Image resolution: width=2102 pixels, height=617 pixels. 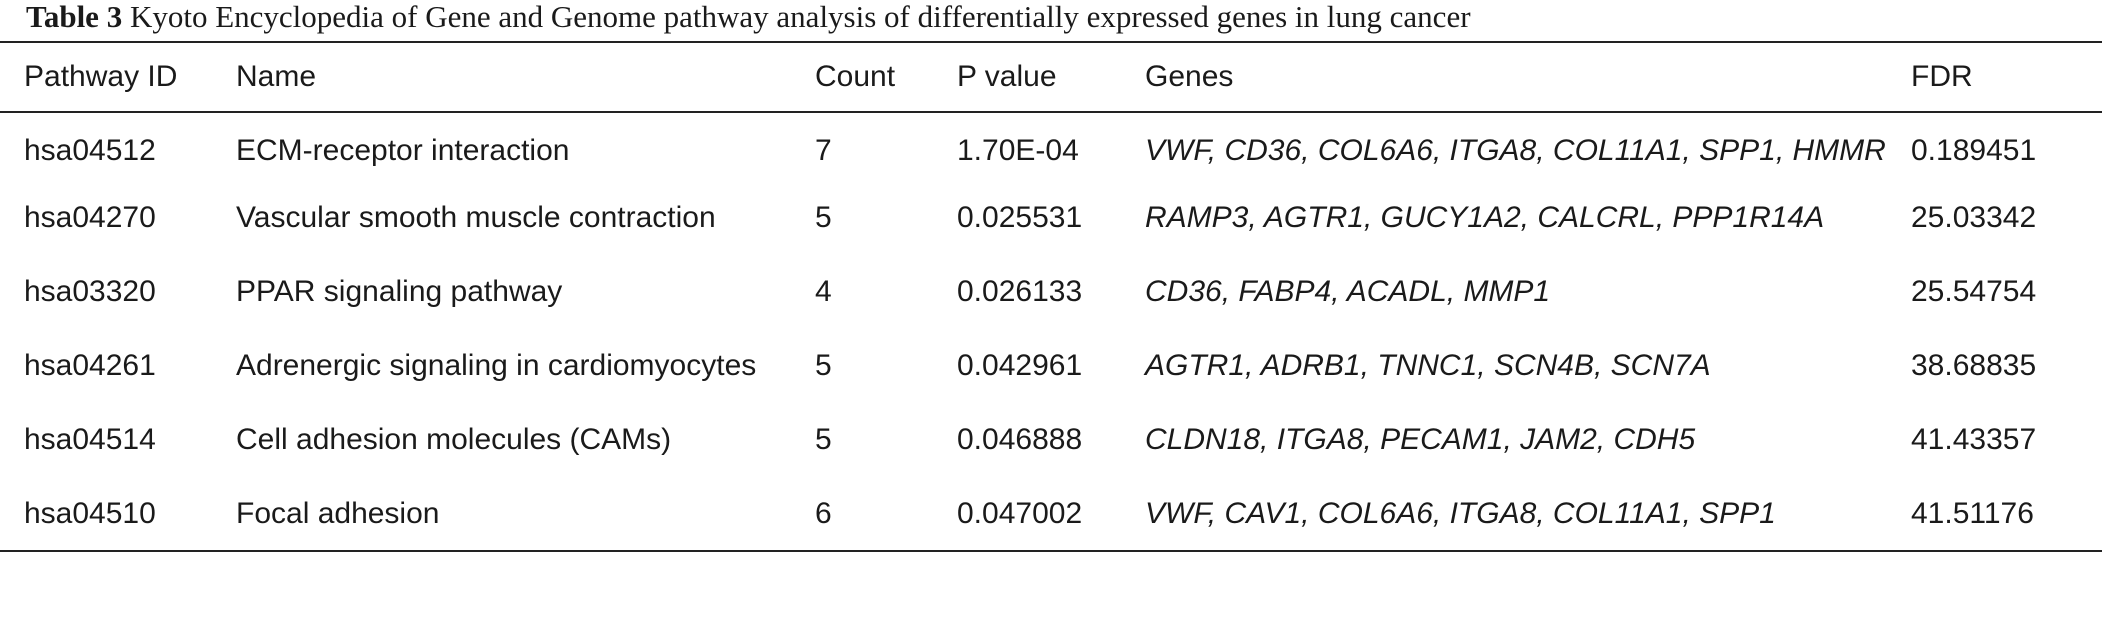 What do you see at coordinates (1974, 365) in the screenshot?
I see `fdr-cell: 38.68835` at bounding box center [1974, 365].